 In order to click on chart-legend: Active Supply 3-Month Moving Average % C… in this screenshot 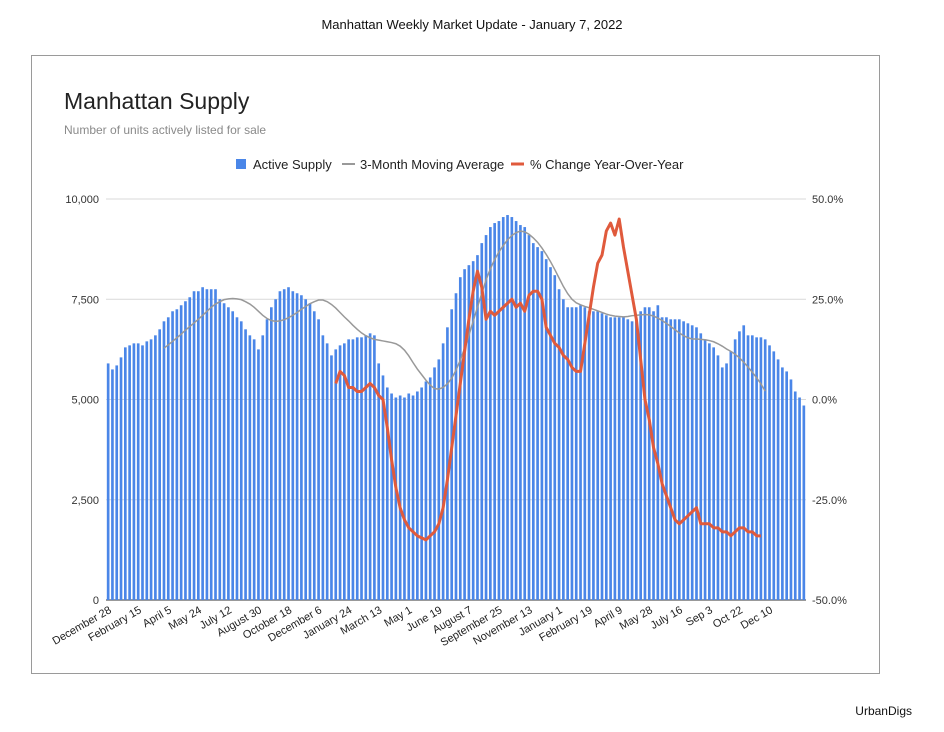, I will do `click(460, 164)`.